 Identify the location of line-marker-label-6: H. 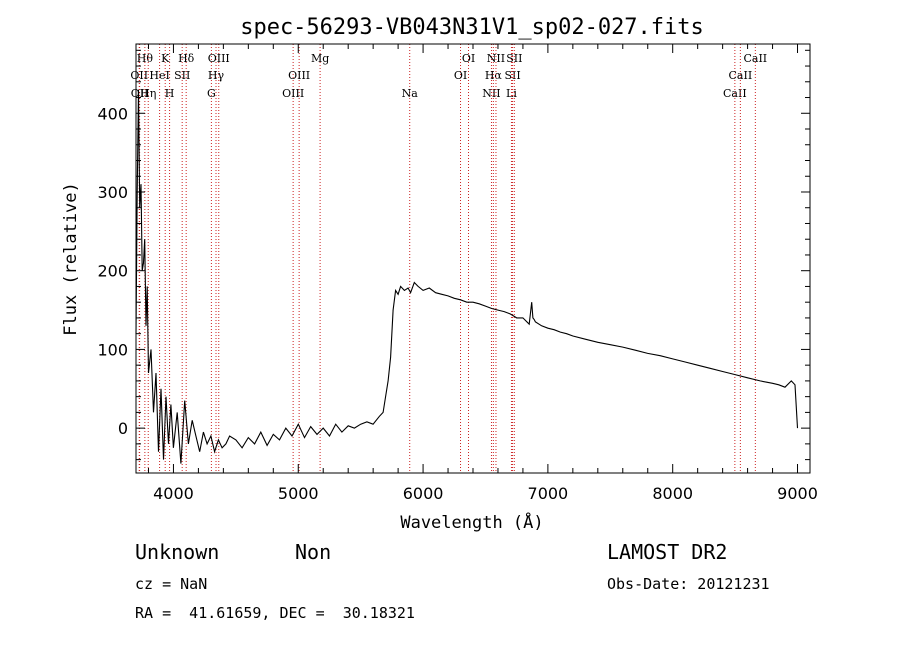
(170, 93).